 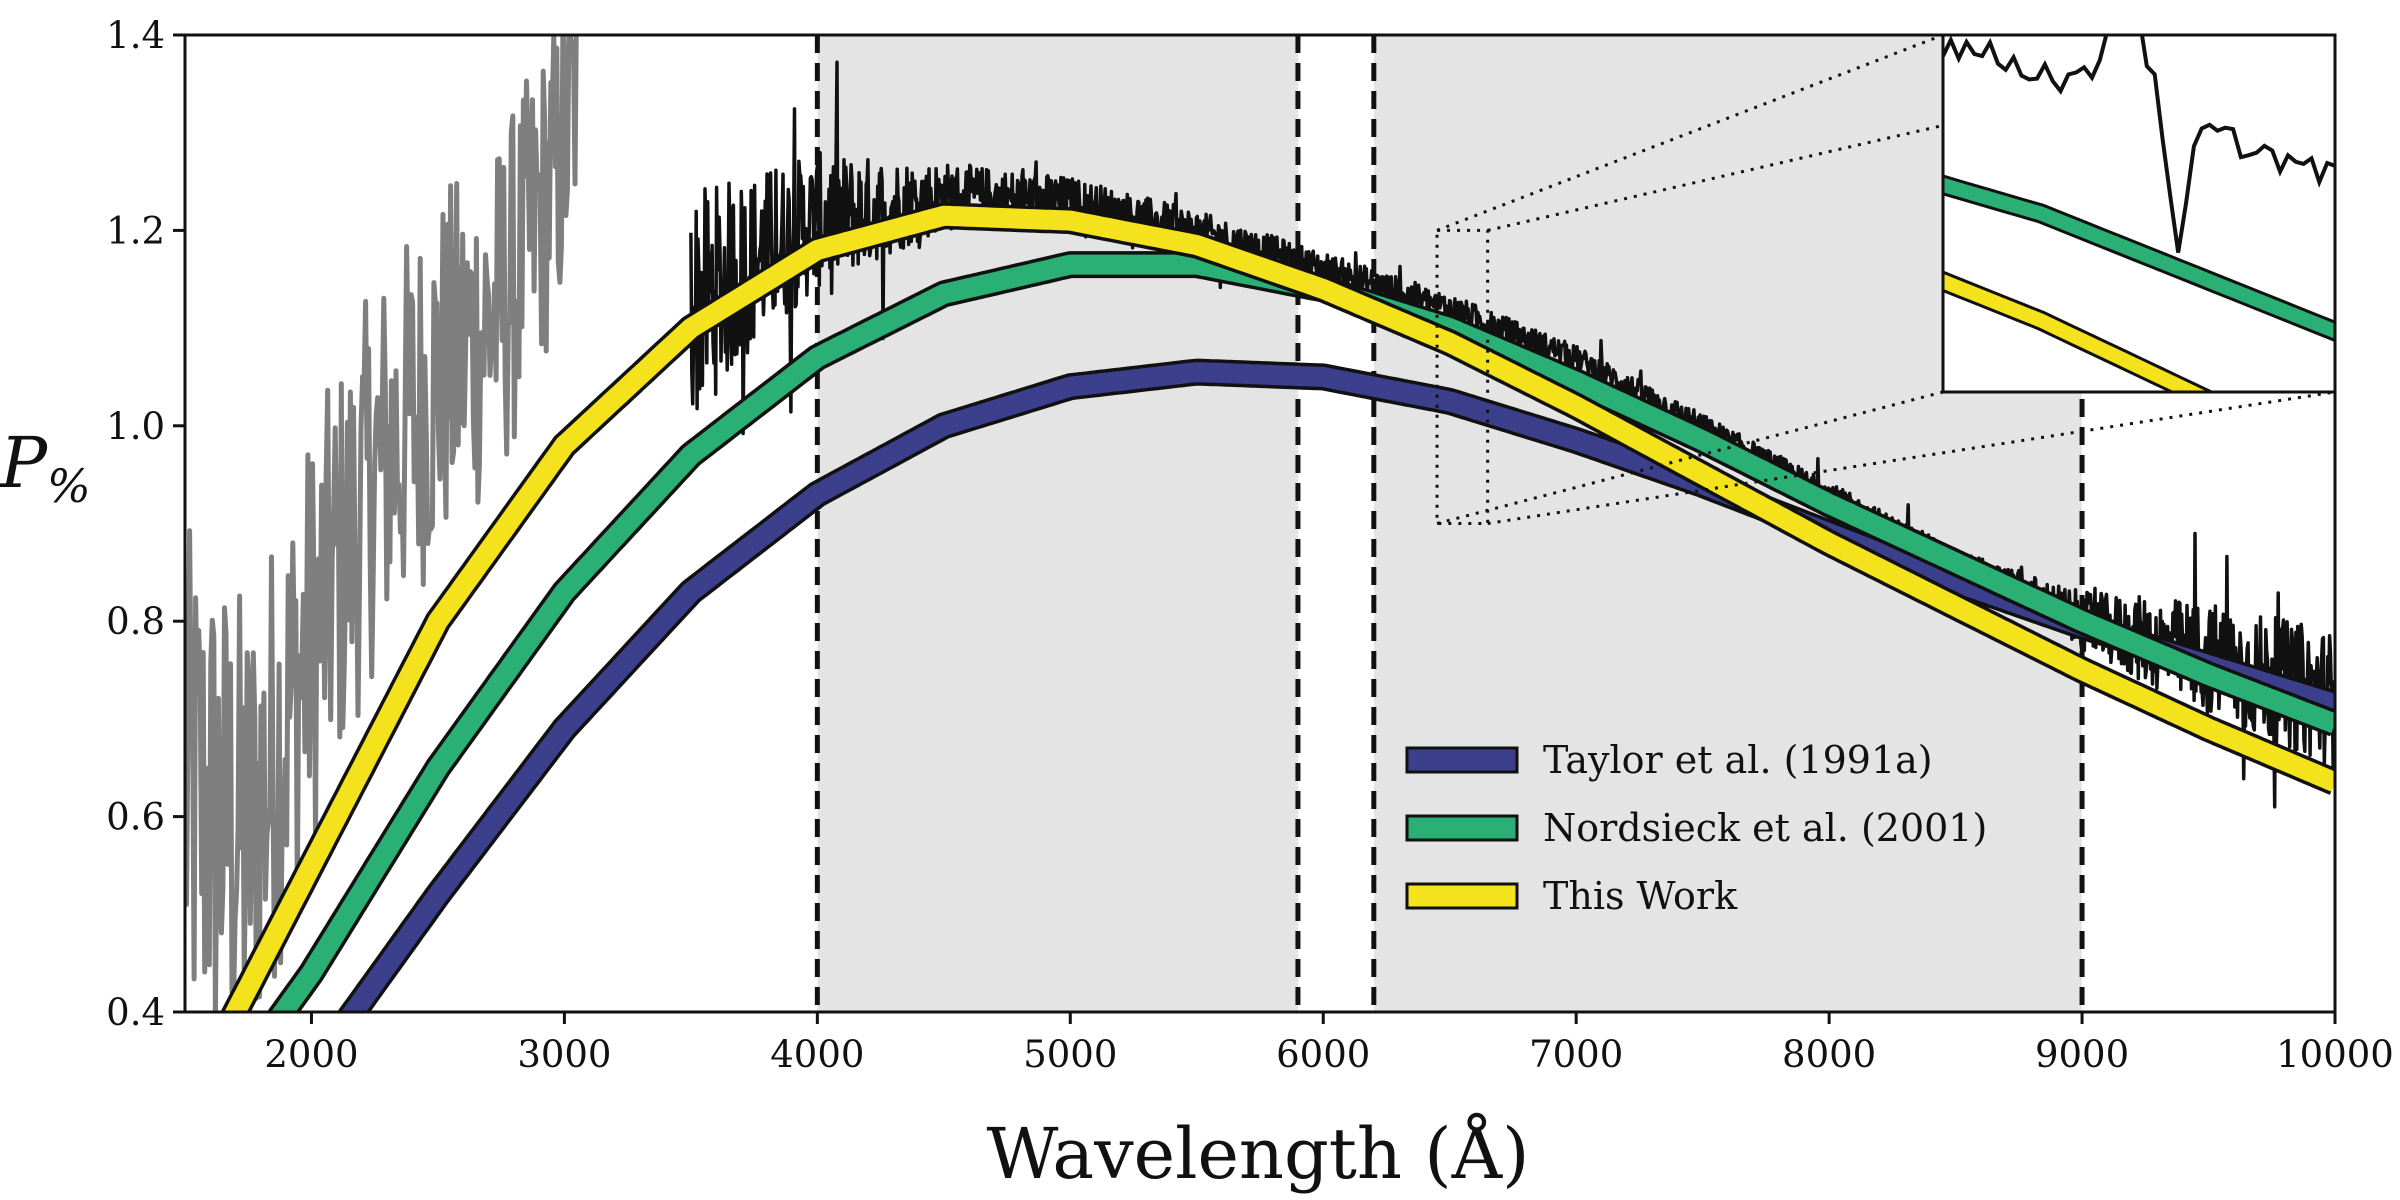 What do you see at coordinates (1829, 1054) in the screenshot?
I see `x-tick-label-8000: 8000` at bounding box center [1829, 1054].